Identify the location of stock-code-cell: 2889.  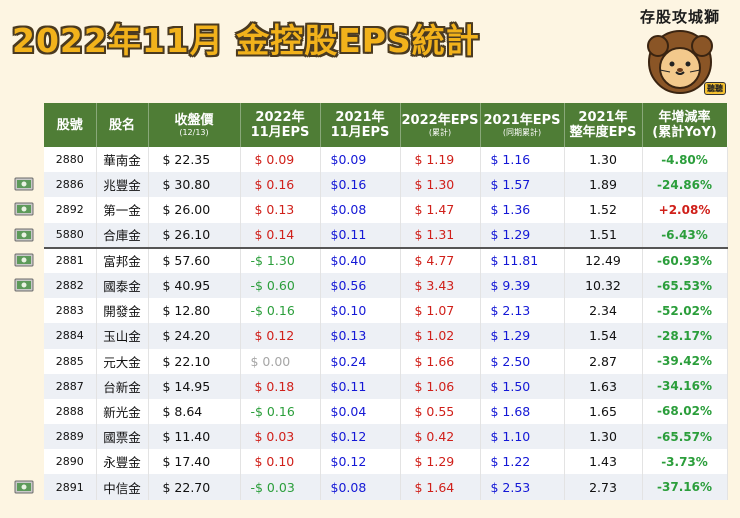
(70, 437).